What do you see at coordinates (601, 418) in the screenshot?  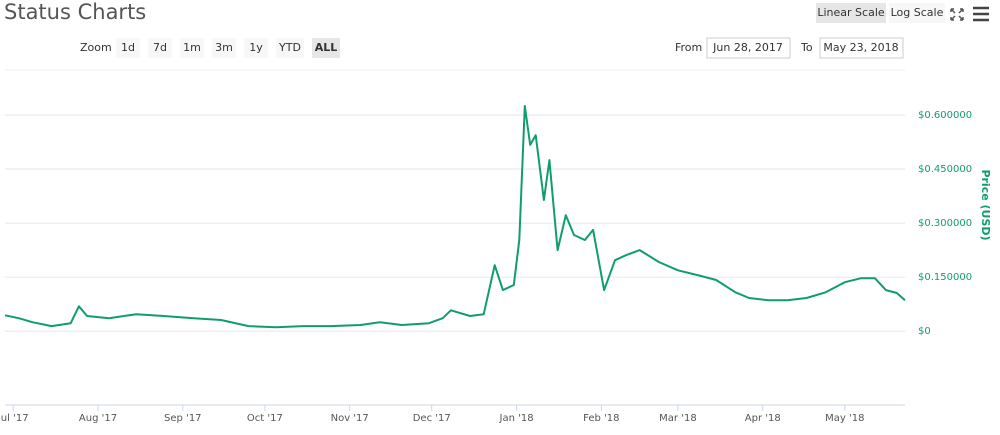 I see `x-tick-label: Feb '18` at bounding box center [601, 418].